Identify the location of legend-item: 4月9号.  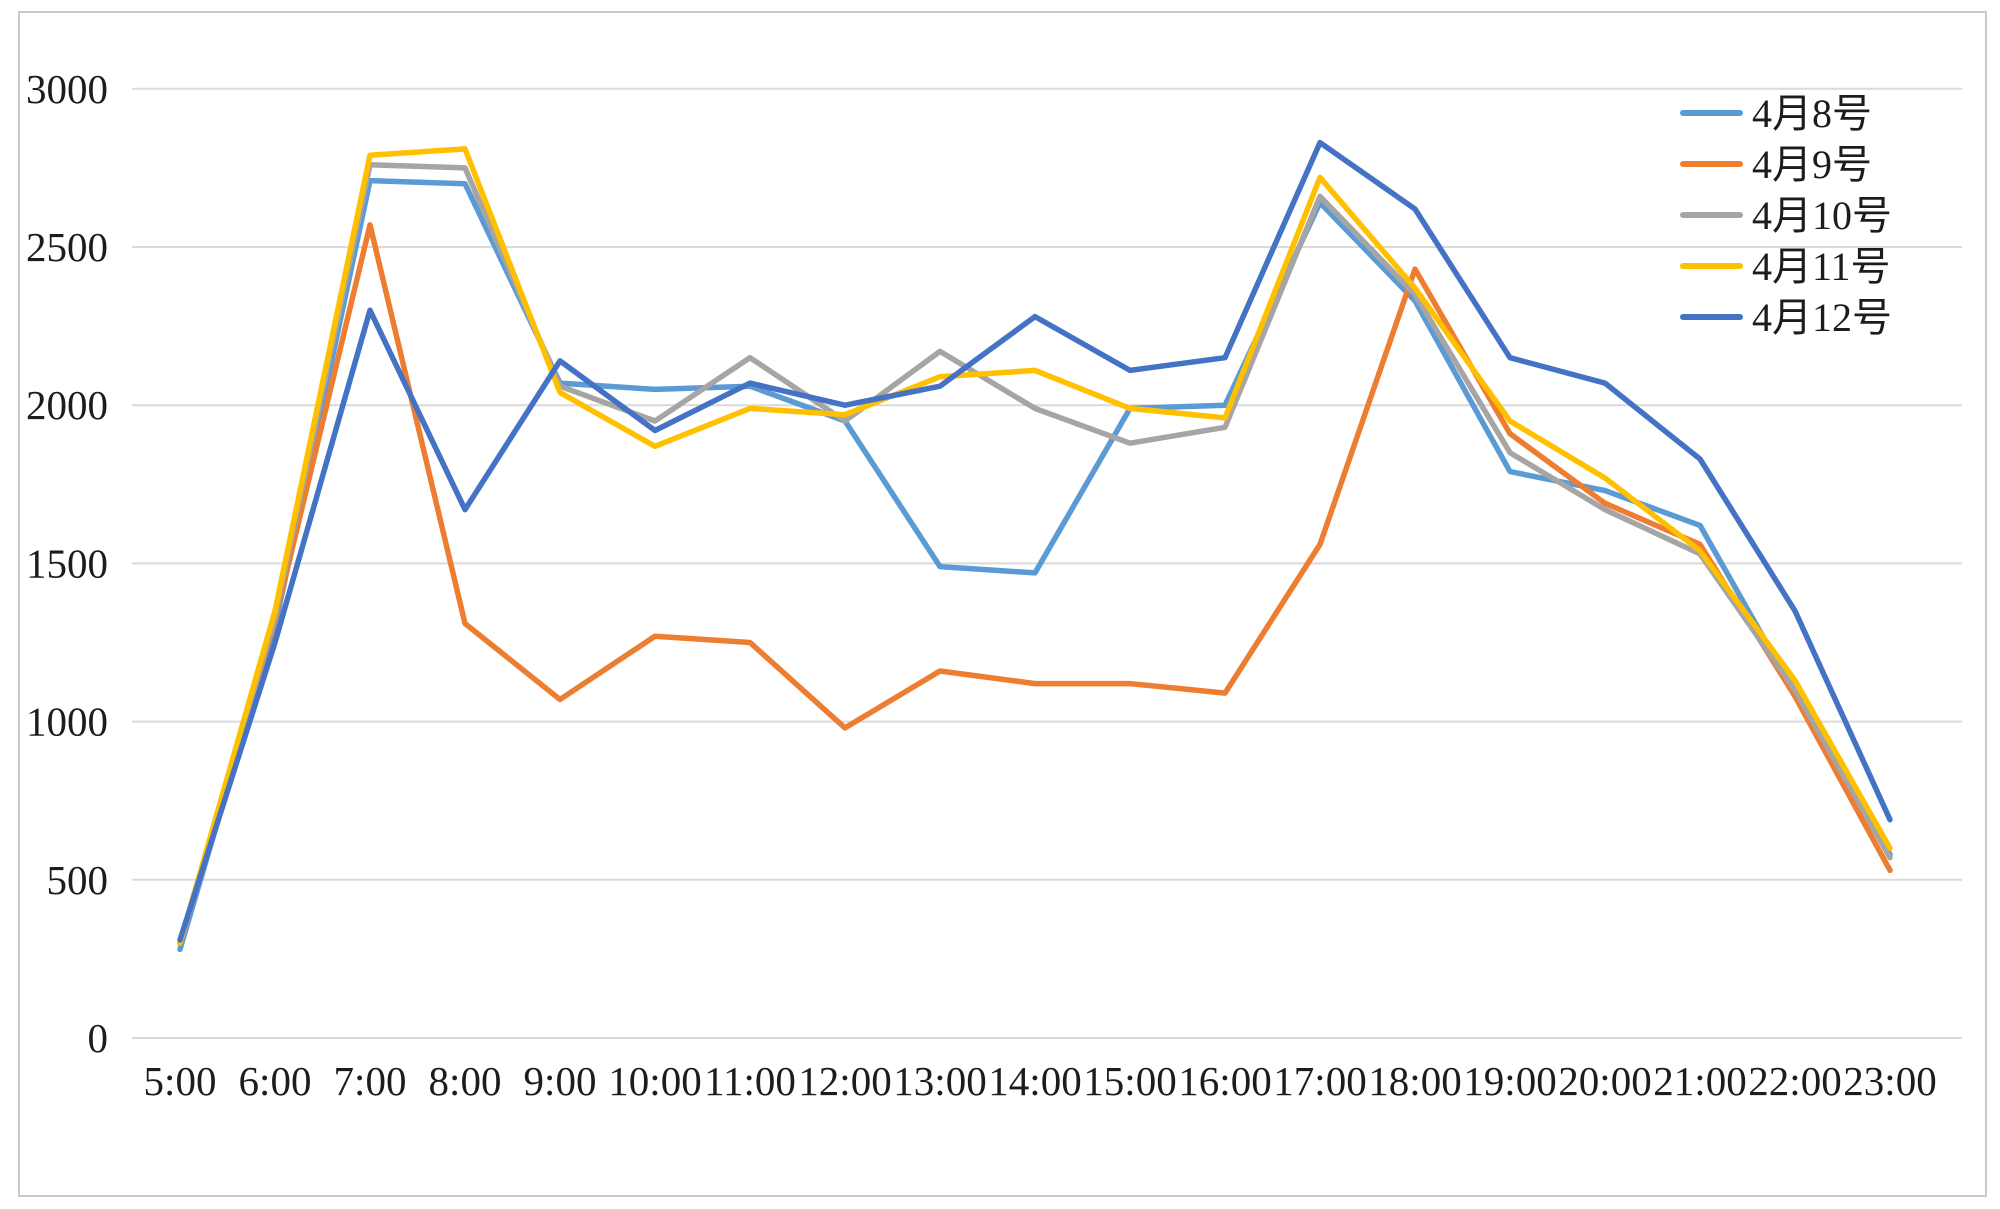
(1776, 164).